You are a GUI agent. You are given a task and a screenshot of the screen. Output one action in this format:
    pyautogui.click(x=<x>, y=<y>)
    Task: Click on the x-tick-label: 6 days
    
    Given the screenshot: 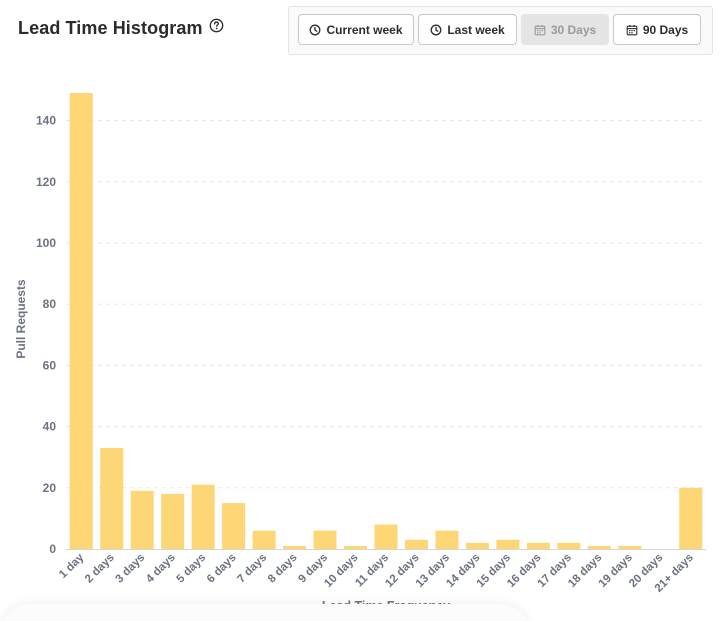 What is the action you would take?
    pyautogui.click(x=222, y=569)
    